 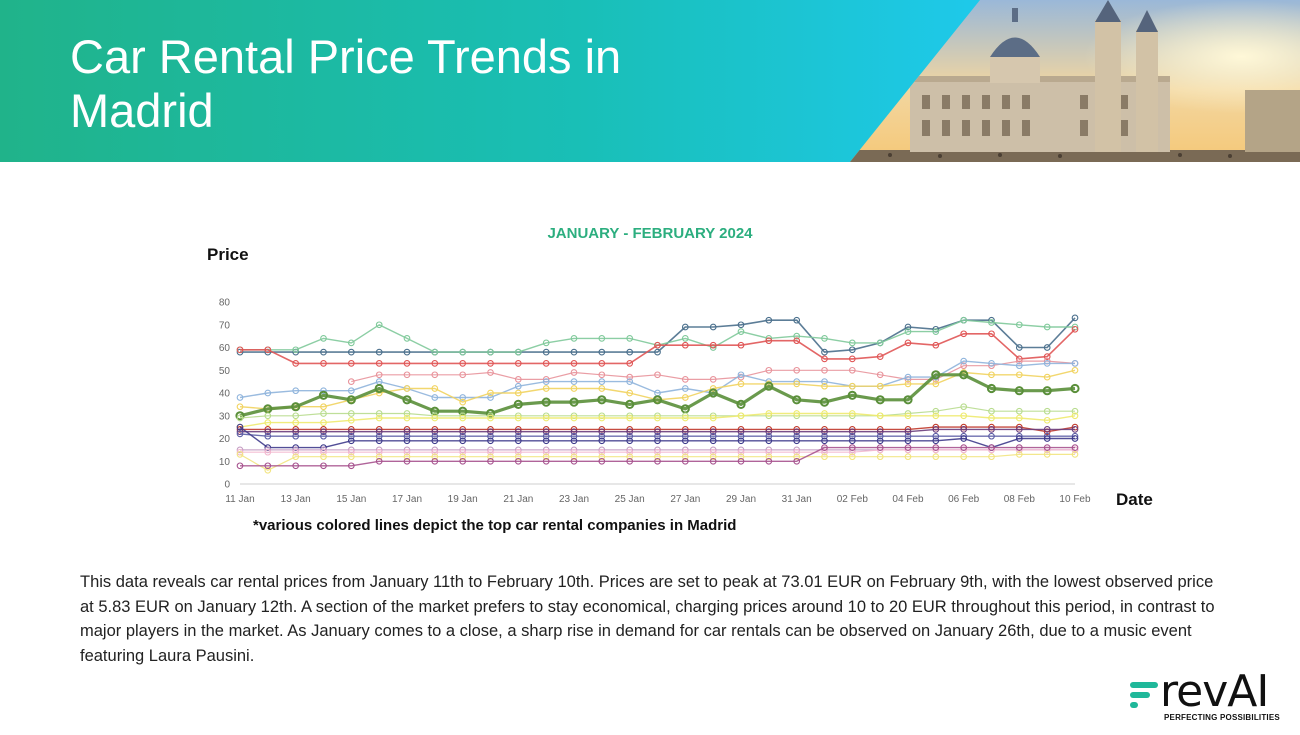 What do you see at coordinates (1075, 499) in the screenshot?
I see `x-tick-label: 10 Feb` at bounding box center [1075, 499].